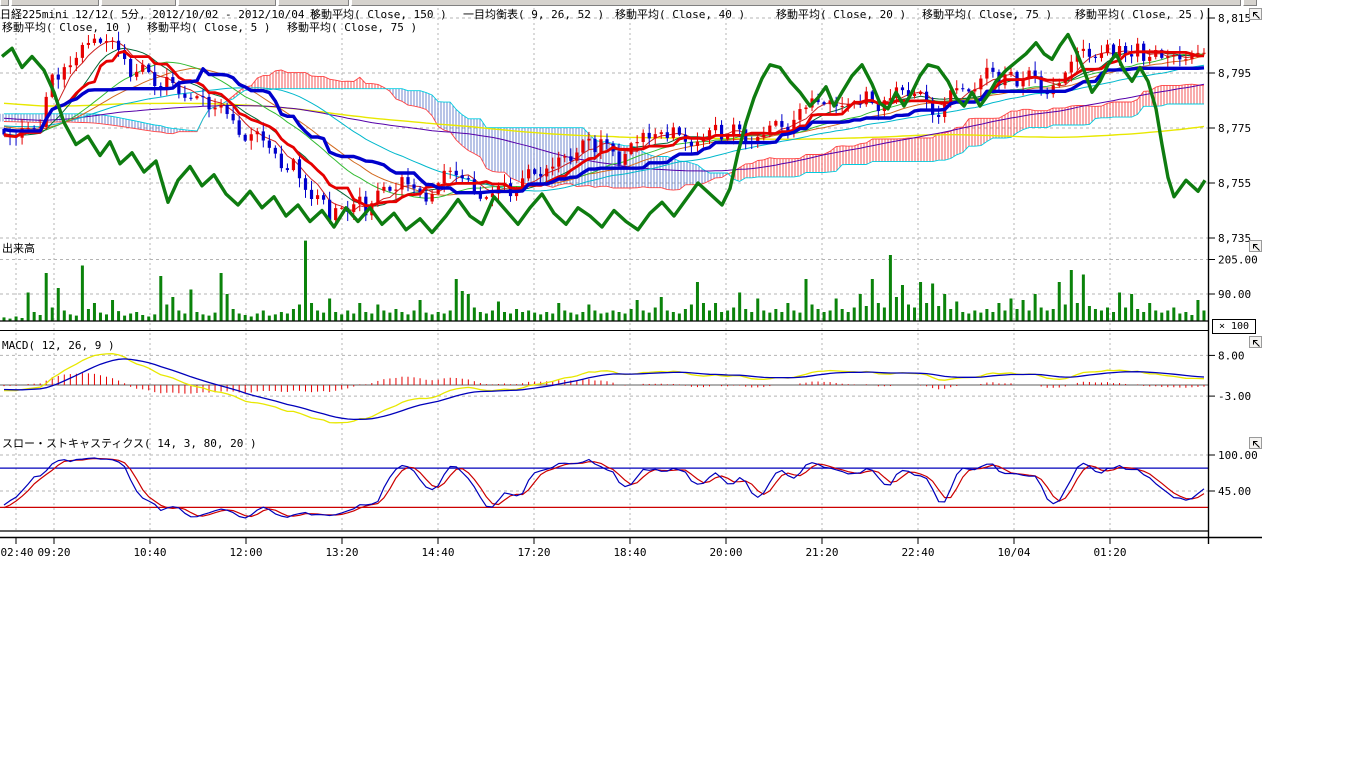 The height and width of the screenshot is (768, 1366). I want to click on price-panel-corner-button, so click(1255, 14).